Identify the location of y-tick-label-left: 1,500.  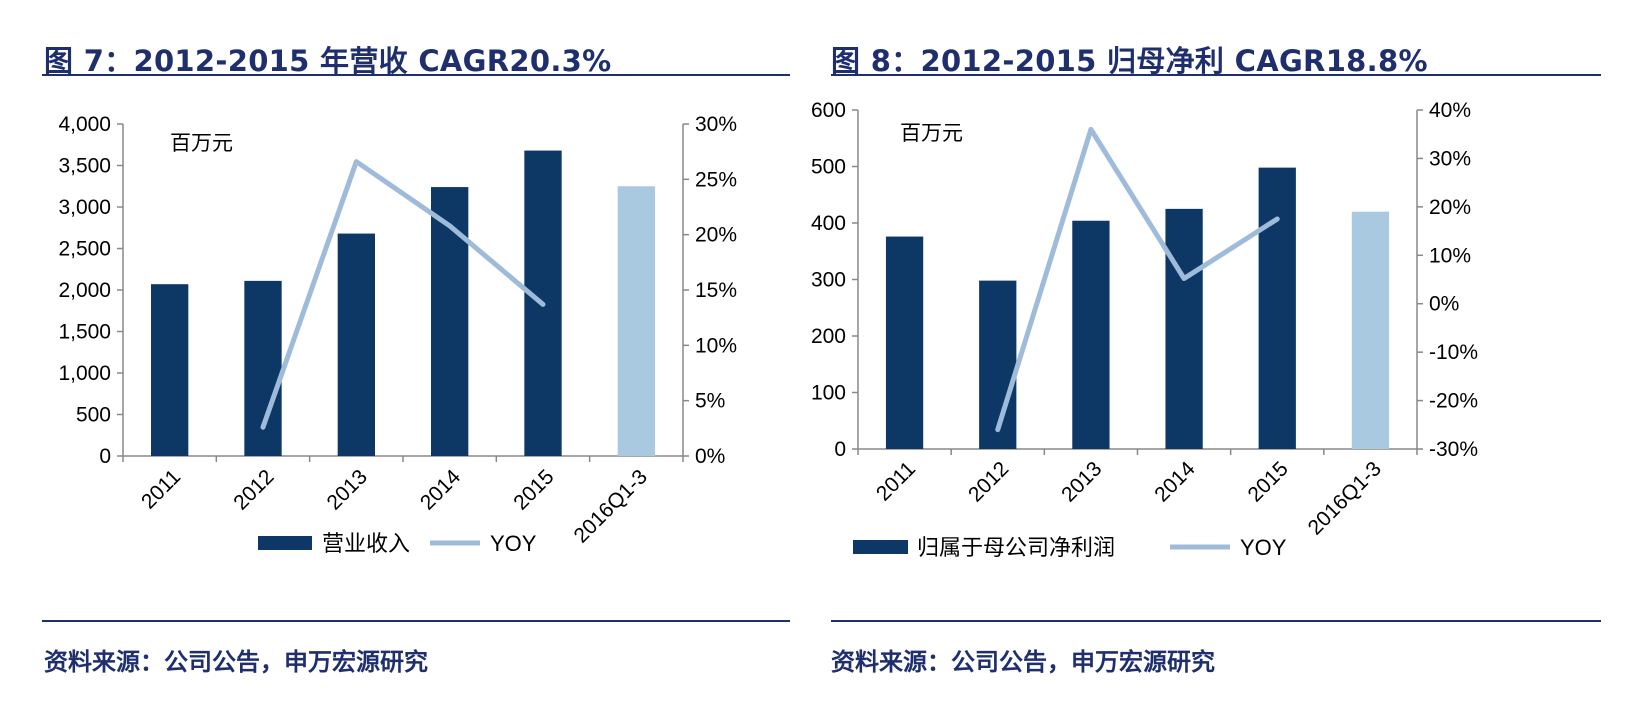
(84, 332).